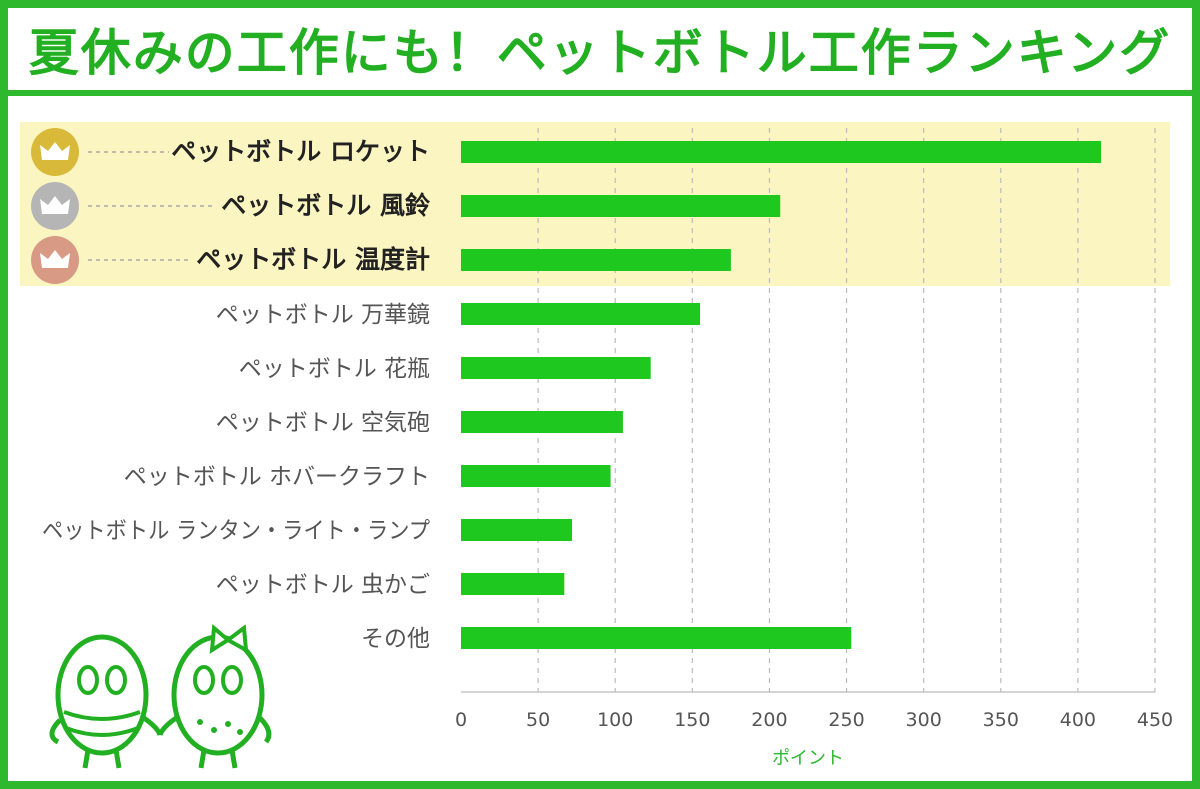 This screenshot has height=789, width=1200. I want to click on x-tick-label: 450, so click(1155, 720).